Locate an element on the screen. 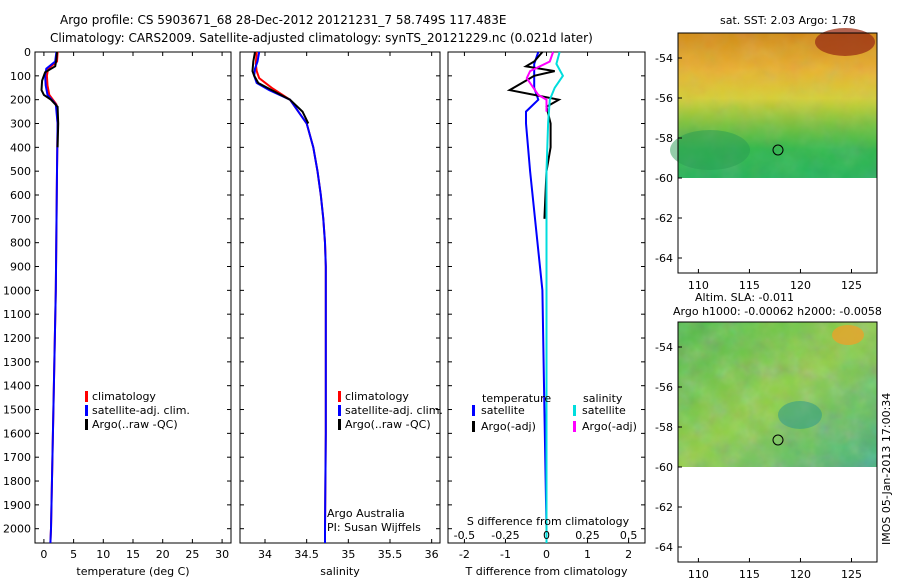 The width and height of the screenshot is (900, 580). y-tick-label: 1000 is located at coordinates (17, 290).